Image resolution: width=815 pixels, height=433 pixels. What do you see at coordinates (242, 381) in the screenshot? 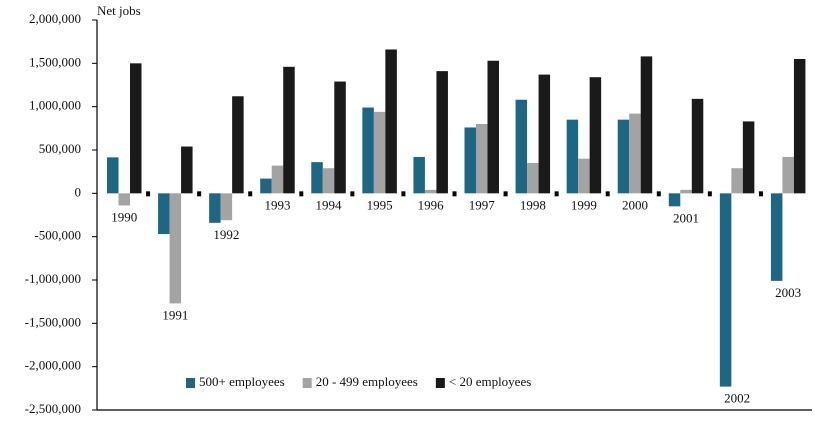
I see `legend-label: 500+ employees` at bounding box center [242, 381].